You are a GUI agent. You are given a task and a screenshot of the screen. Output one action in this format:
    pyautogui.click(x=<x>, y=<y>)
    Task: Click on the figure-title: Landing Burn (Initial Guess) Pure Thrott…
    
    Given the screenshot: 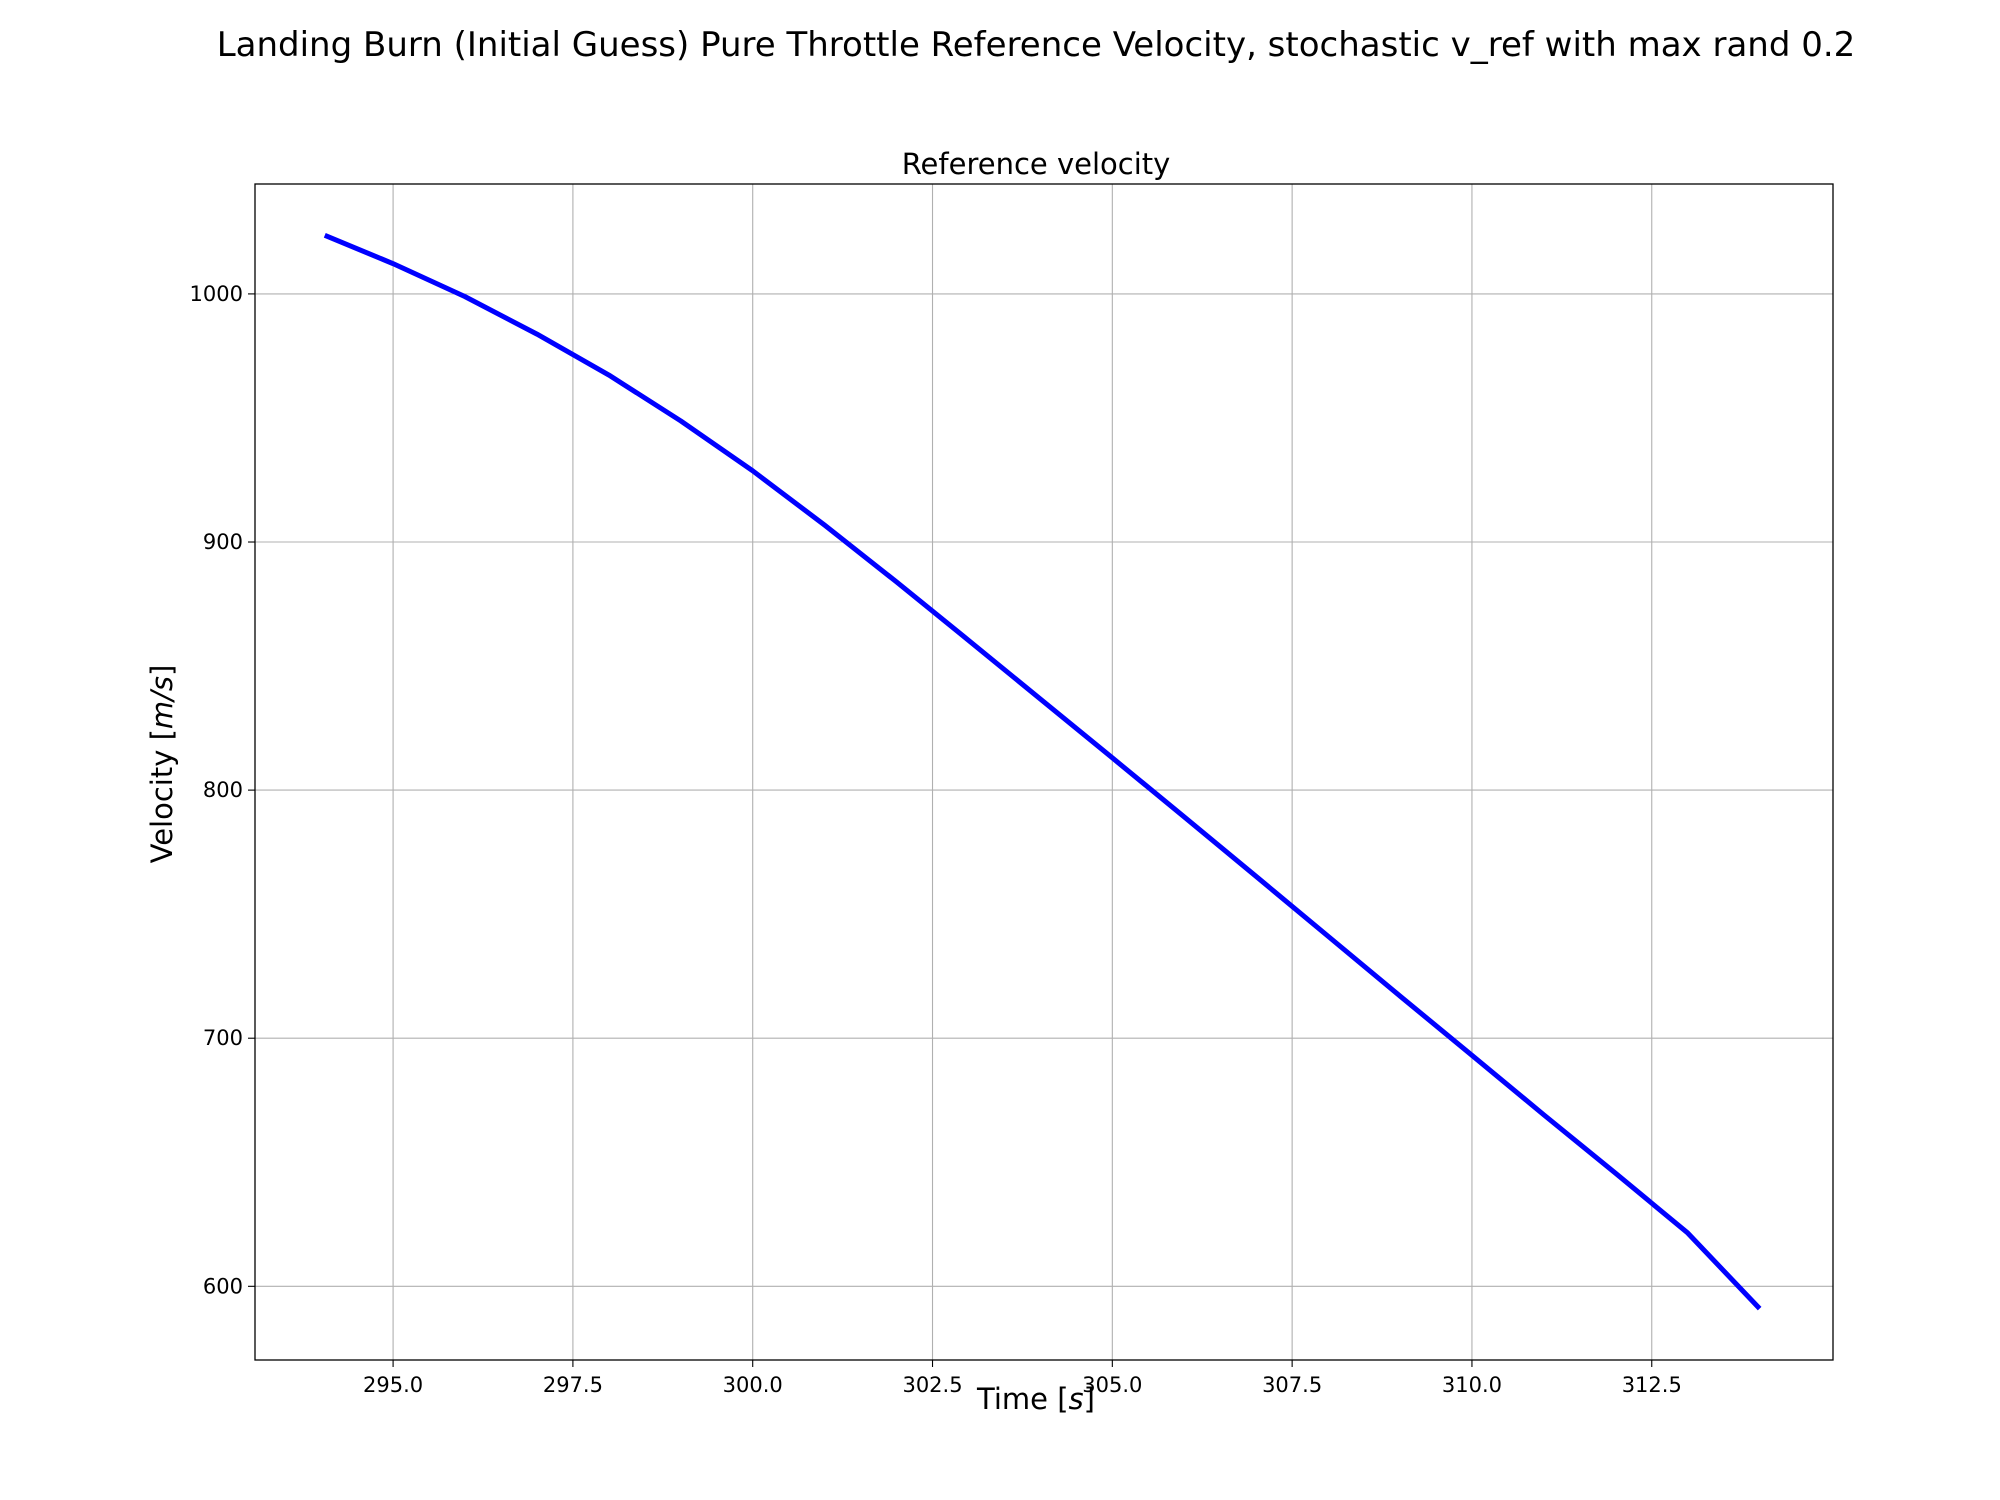 What is the action you would take?
    pyautogui.click(x=1036, y=45)
    